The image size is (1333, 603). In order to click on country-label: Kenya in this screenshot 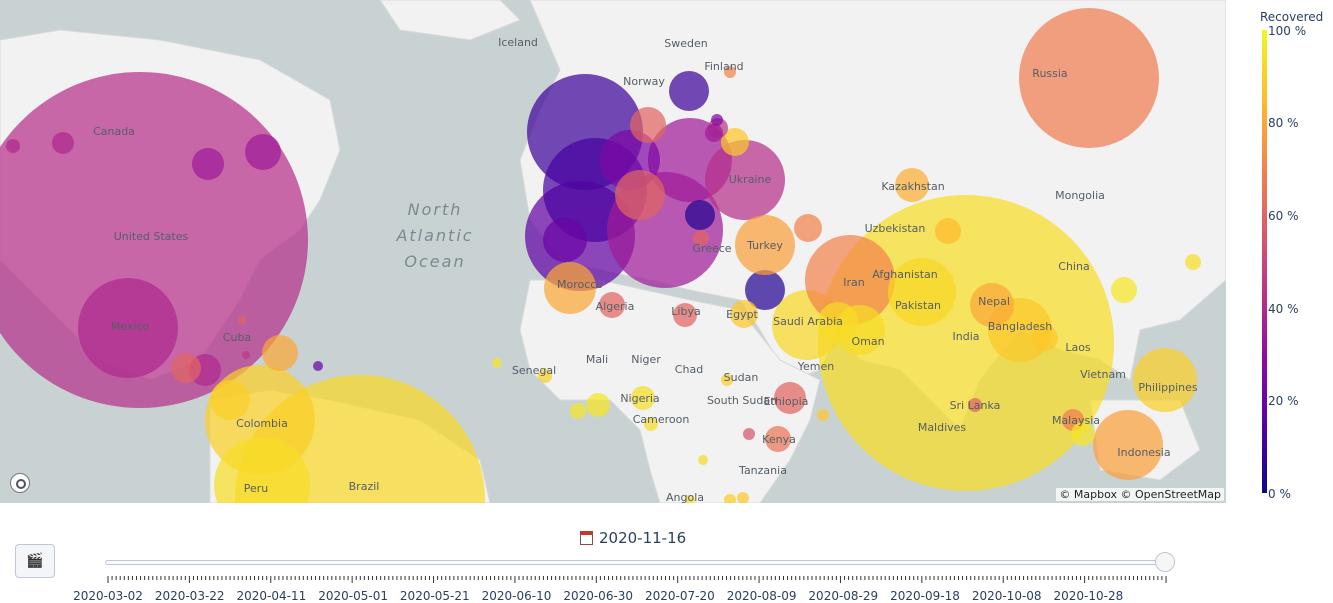, I will do `click(779, 439)`.